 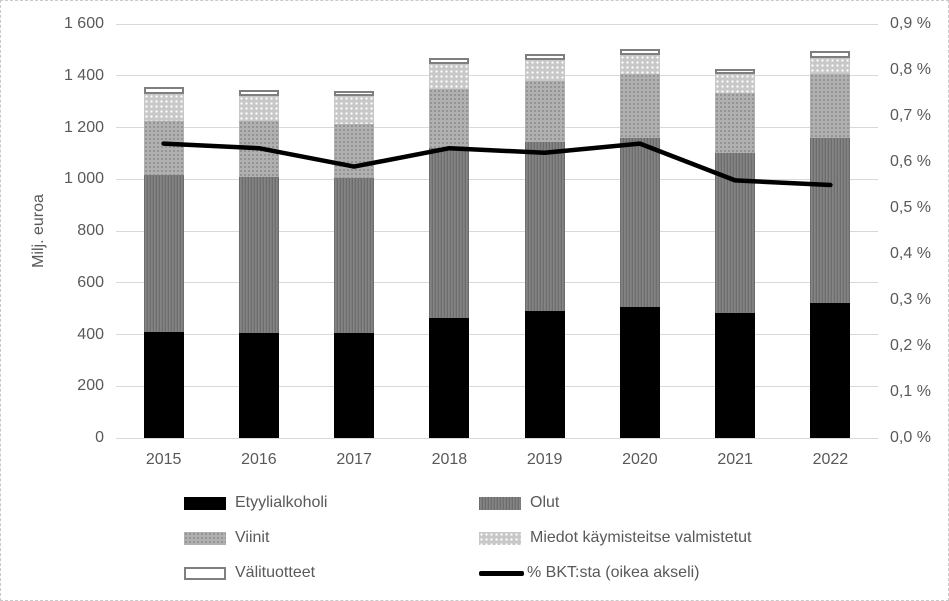 What do you see at coordinates (83, 75) in the screenshot?
I see `left-axis-tick: 1 400` at bounding box center [83, 75].